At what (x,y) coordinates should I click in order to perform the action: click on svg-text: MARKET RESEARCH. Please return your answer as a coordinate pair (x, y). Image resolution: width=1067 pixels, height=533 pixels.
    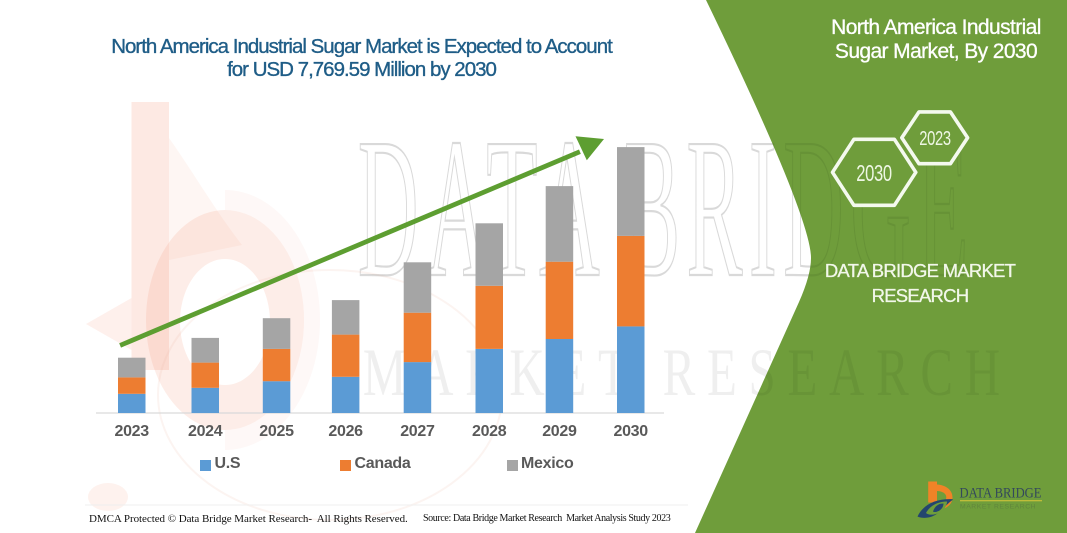
    Looking at the image, I should click on (998, 507).